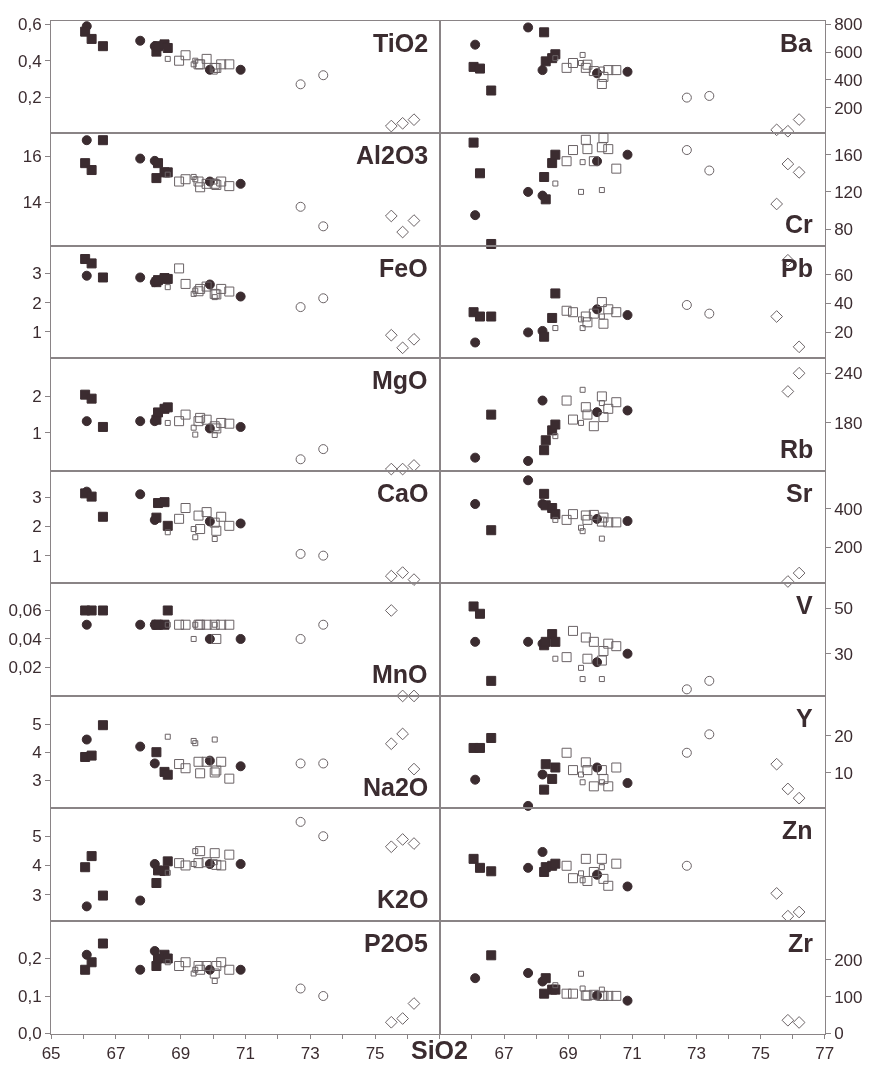 This screenshot has width=870, height=1078. What do you see at coordinates (396, 943) in the screenshot?
I see `chart-title: P2O5` at bounding box center [396, 943].